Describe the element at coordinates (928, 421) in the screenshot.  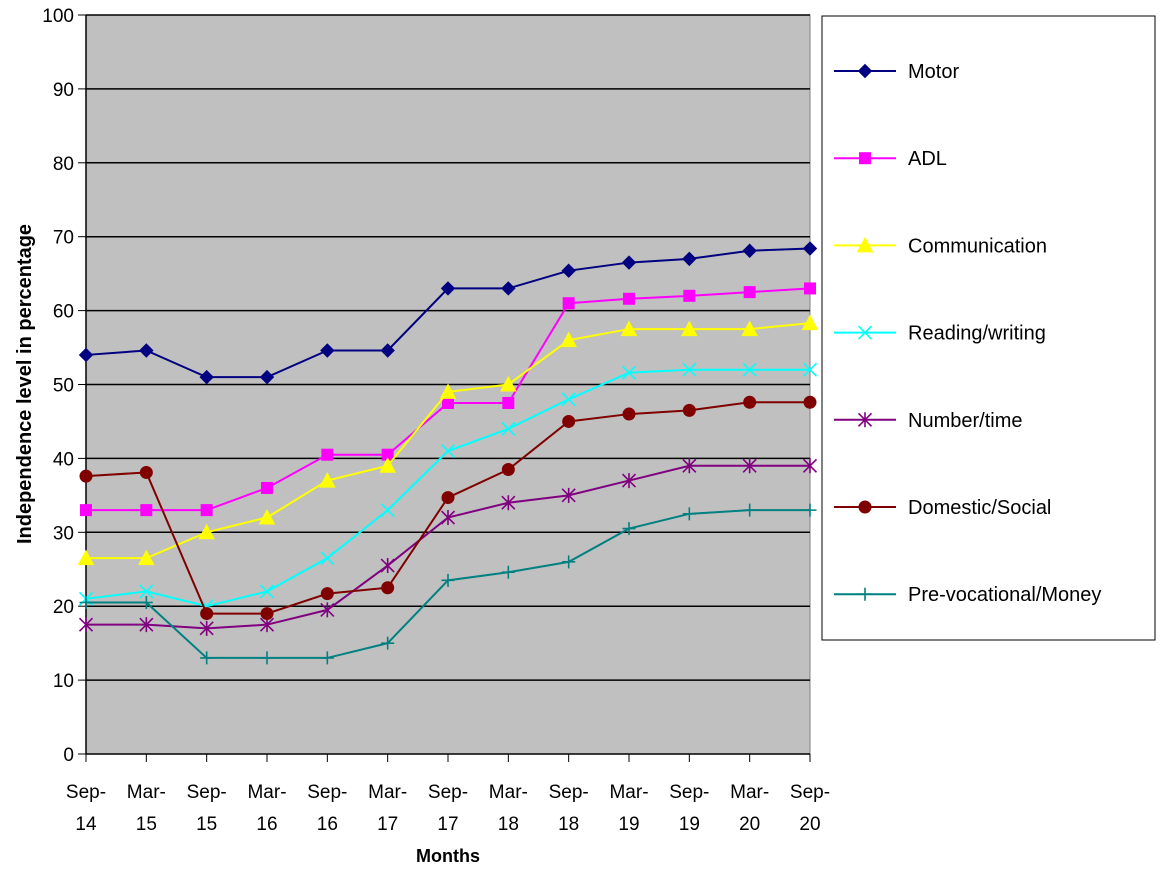
I see `legend-item: Number/time` at that location.